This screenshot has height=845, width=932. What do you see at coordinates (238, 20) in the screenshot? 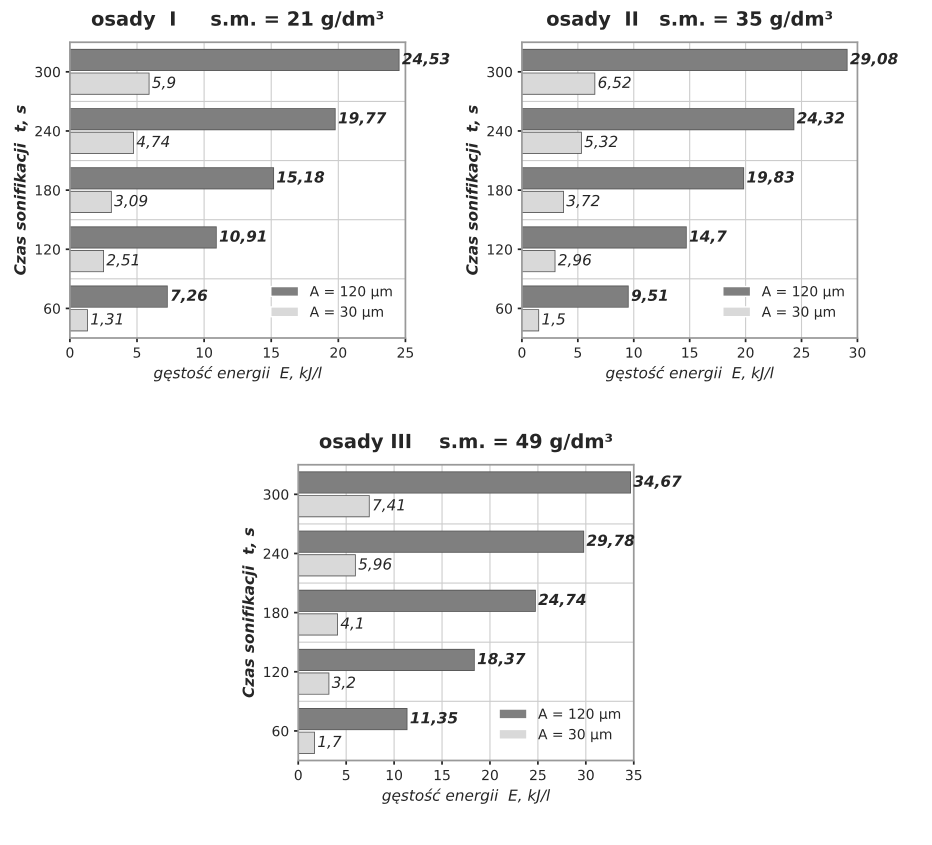
I see `chart-title: osady I s.m. = 21 g/dm³` at bounding box center [238, 20].